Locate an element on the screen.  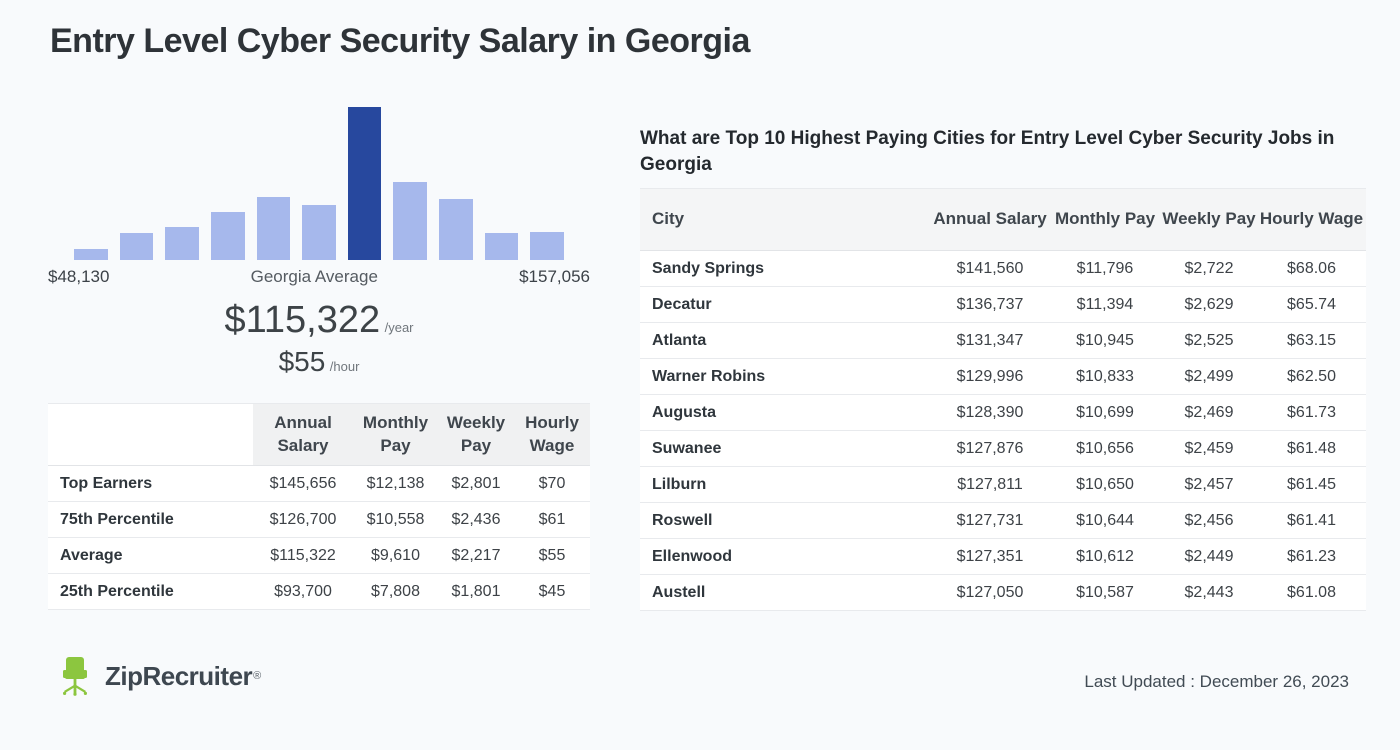
hourly-wage-value: $61.48 is located at coordinates (1311, 448).